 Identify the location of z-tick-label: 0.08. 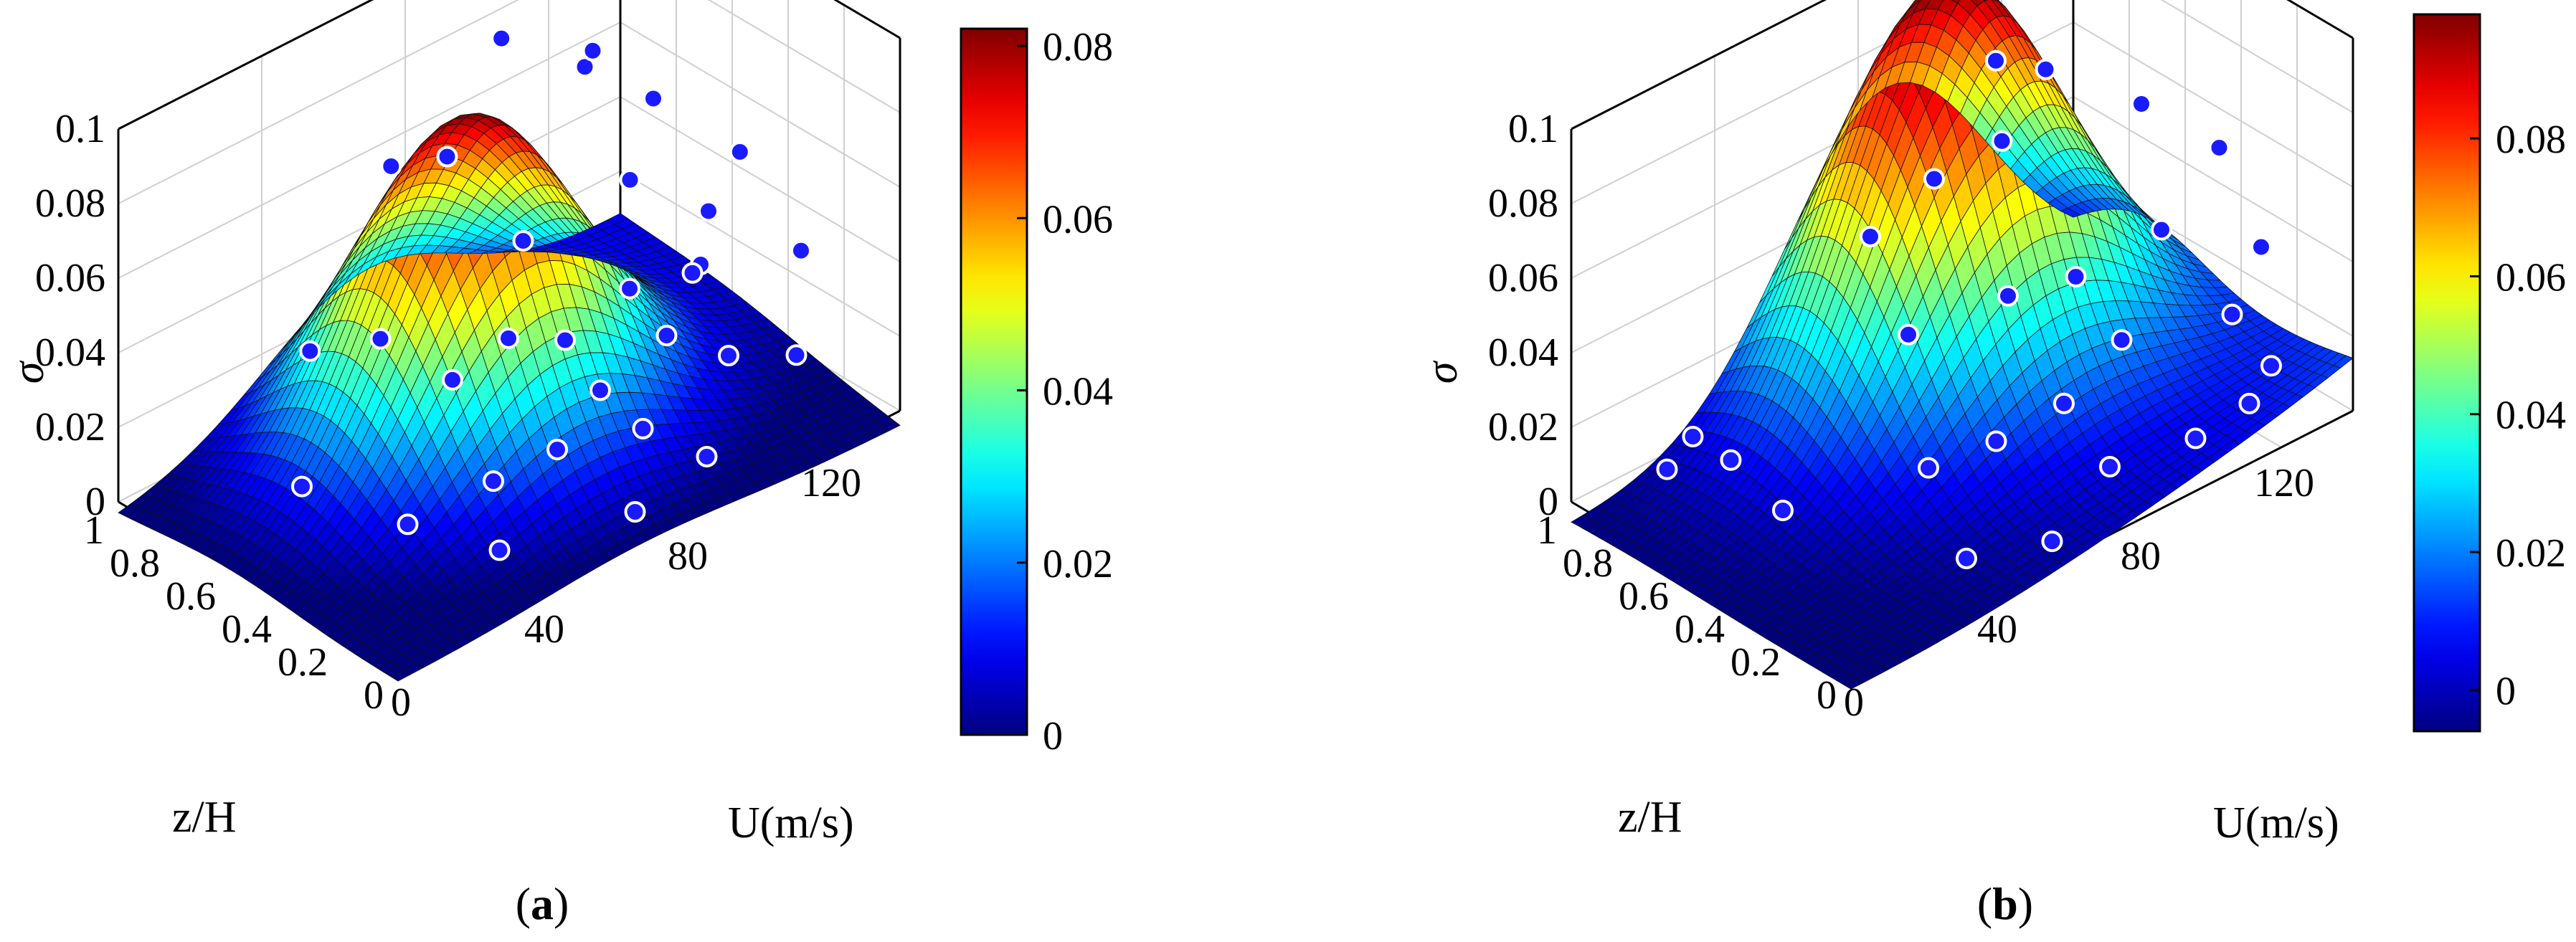
(70, 203).